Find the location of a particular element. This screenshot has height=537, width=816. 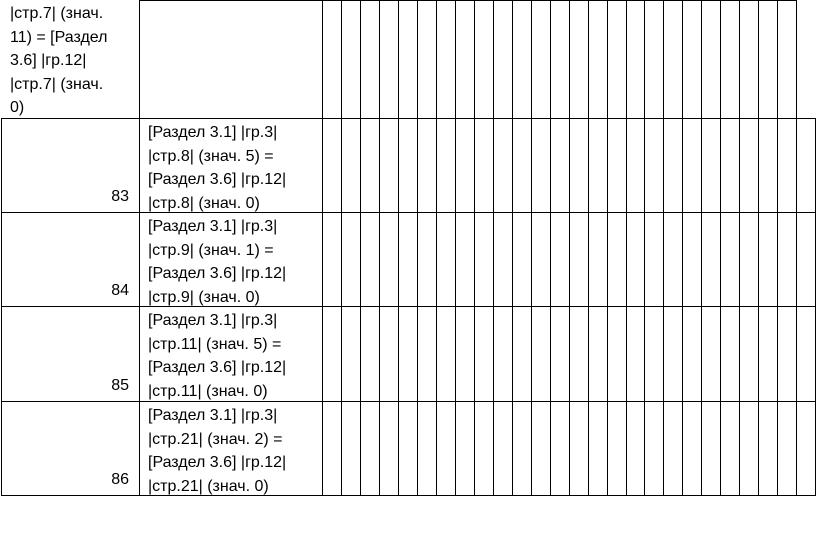

cell-formula-line: |стр.21| (знач. 0) is located at coordinates (208, 486).